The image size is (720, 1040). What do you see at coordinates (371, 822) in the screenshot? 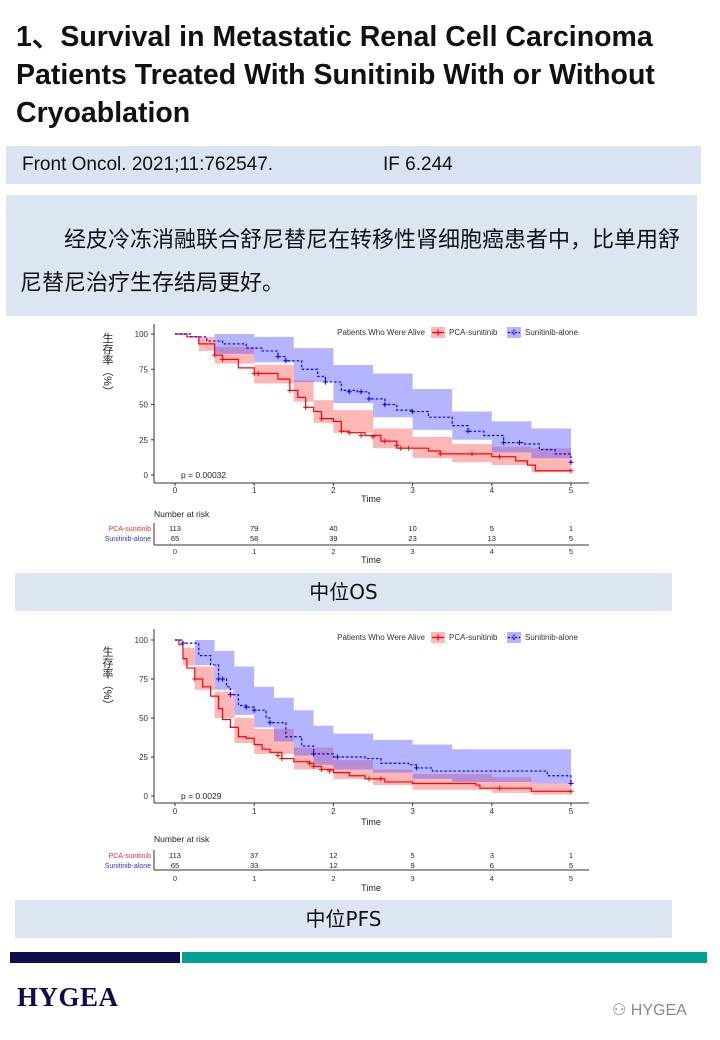
I see `x-axis-label: Time` at bounding box center [371, 822].